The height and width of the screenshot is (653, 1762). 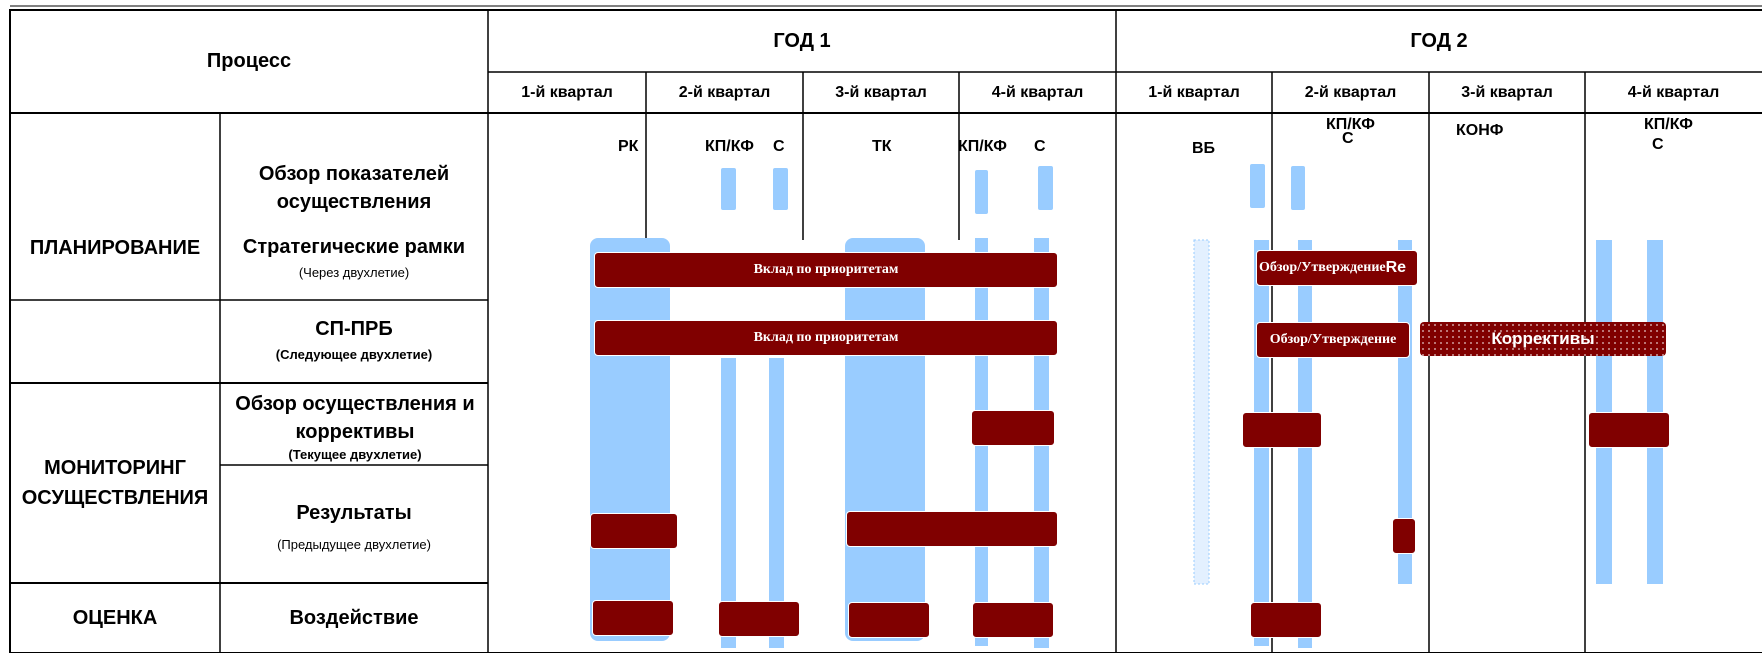 I want to click on strategic-framework-label: Стратегические рамки (Через двухлетие), so click(x=354, y=258).